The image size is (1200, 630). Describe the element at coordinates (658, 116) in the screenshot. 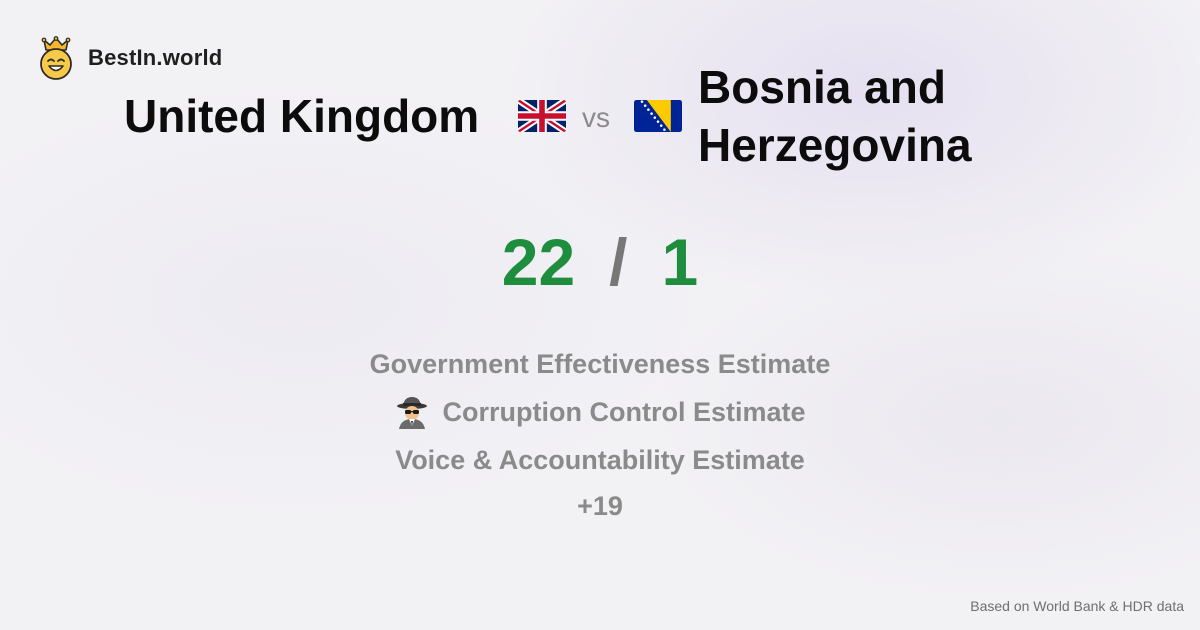

I see `bosnia-flag-icon` at that location.